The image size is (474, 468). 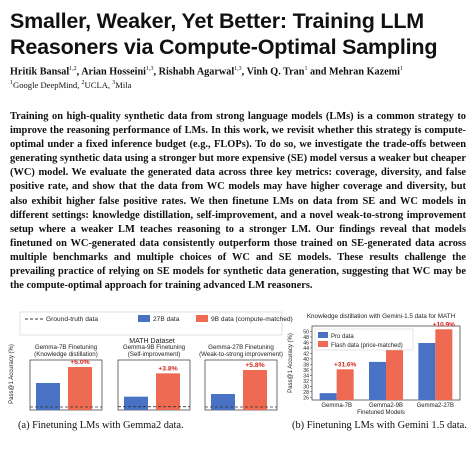 I want to click on right-x-axis-label: Finetuned Models, so click(x=381, y=413).